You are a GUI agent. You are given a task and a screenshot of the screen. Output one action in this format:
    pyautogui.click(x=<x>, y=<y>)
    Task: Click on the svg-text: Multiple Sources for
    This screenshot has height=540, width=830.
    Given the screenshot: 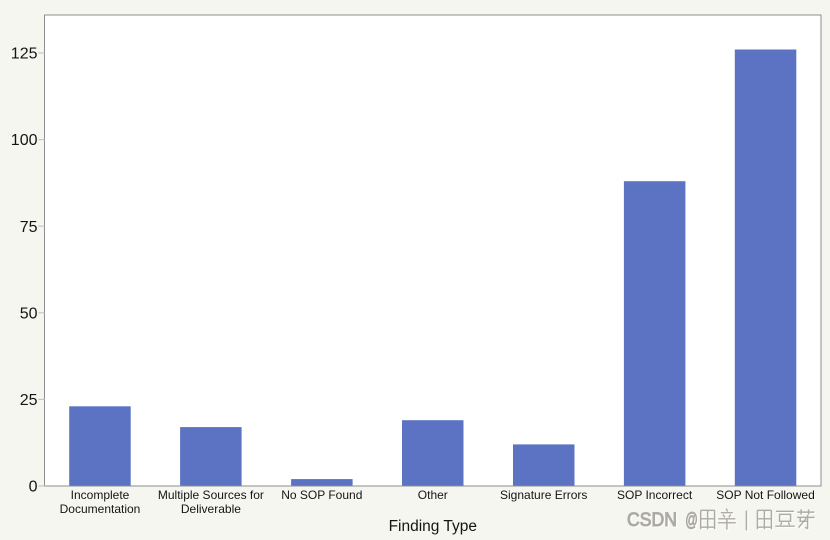 What is the action you would take?
    pyautogui.click(x=211, y=495)
    